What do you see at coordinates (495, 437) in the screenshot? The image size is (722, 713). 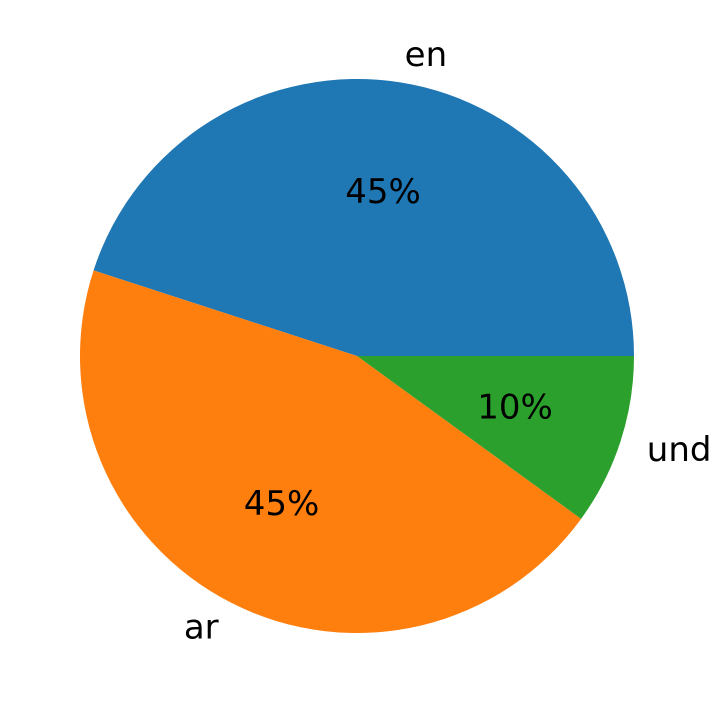 I see `pie-slice-und` at bounding box center [495, 437].